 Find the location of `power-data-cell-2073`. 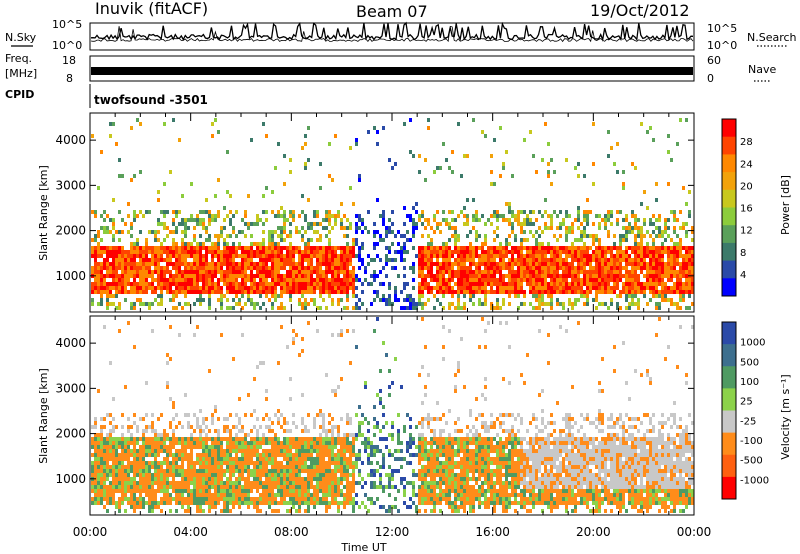

power-data-cell-2073 is located at coordinates (491, 268).